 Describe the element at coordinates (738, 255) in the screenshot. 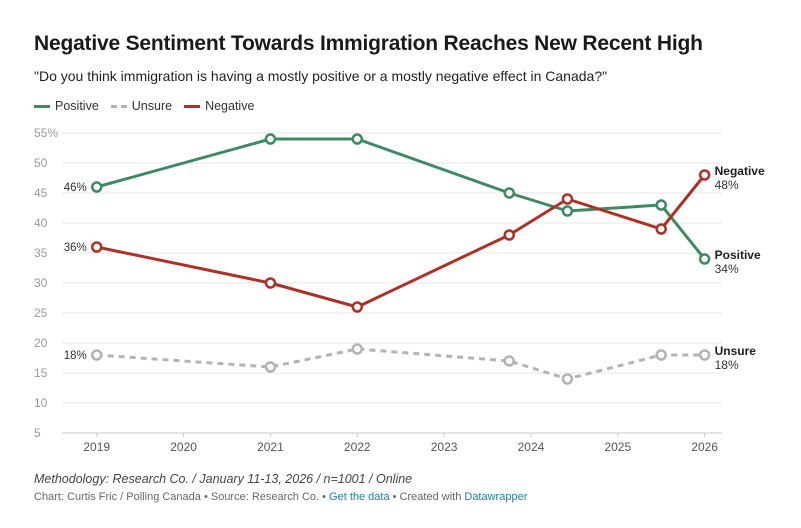

I see `end-label-name-positive: Positive` at that location.